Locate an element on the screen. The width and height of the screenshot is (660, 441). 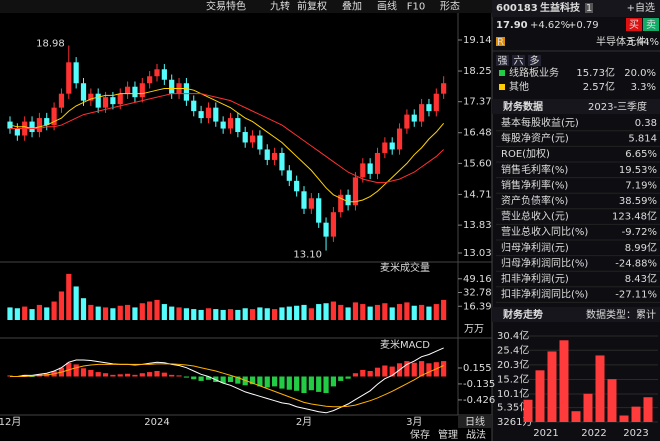
tab: 六 is located at coordinates (519, 61).